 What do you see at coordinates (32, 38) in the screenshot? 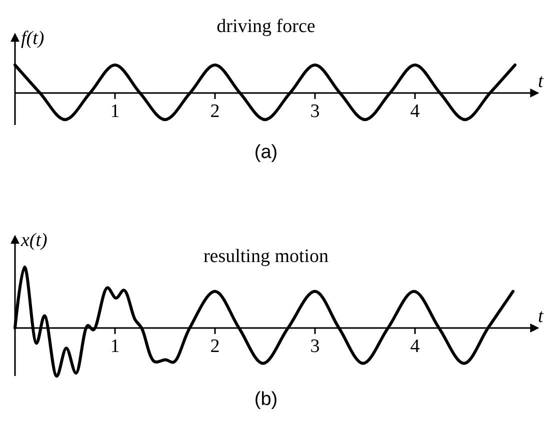
I see `y-axis-title: f(t)` at bounding box center [32, 38].